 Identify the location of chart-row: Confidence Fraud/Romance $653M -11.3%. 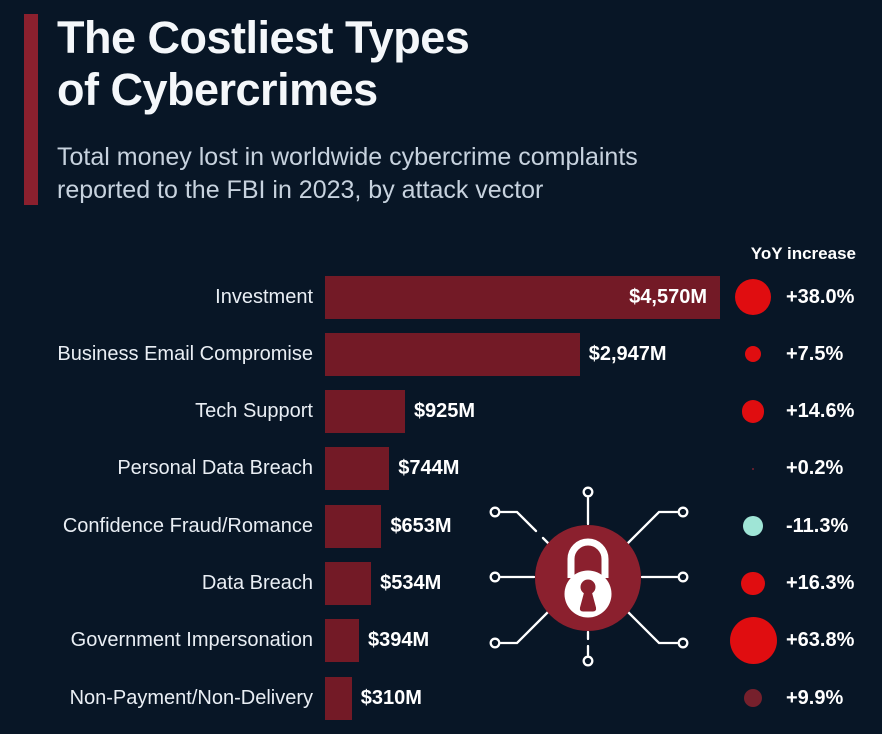
(441, 526).